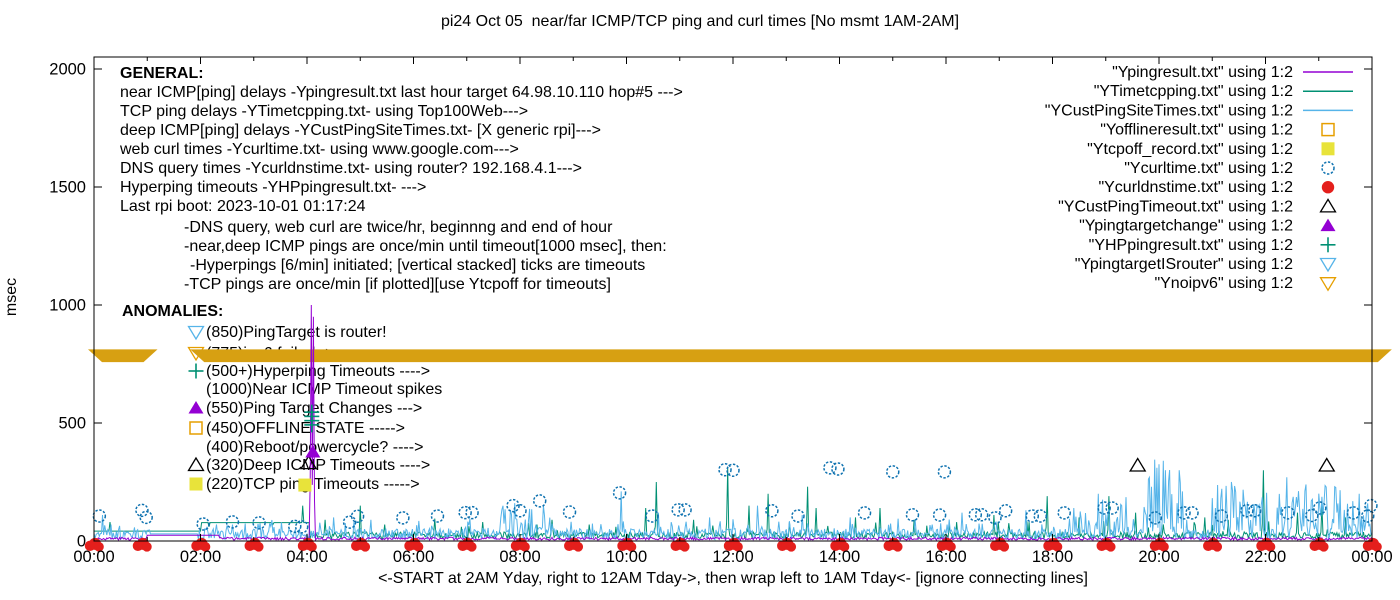 Image resolution: width=1400 pixels, height=600 pixels. I want to click on legend-entry: "YpingtargetISrouter" using 1:2, so click(1206, 264).